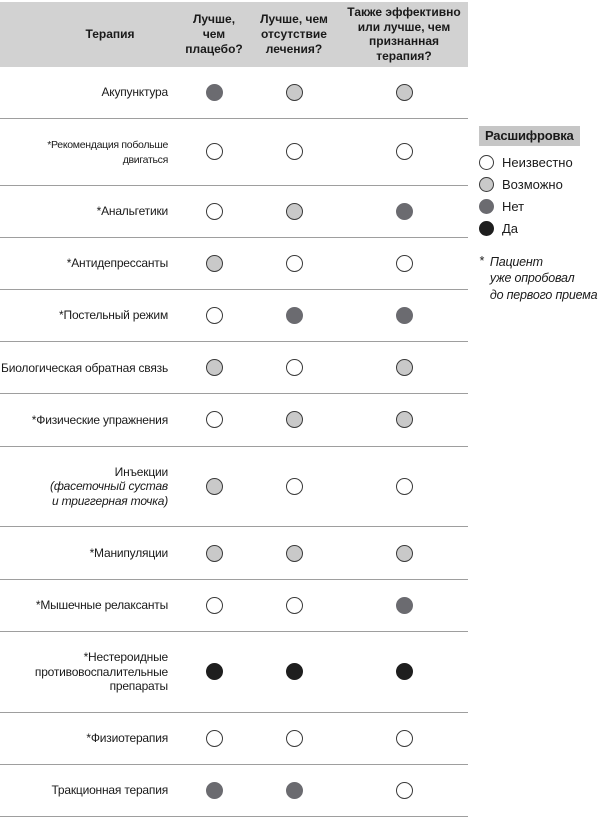  I want to click on therapy-label-cell: *Антидепрессанты, so click(90, 263).